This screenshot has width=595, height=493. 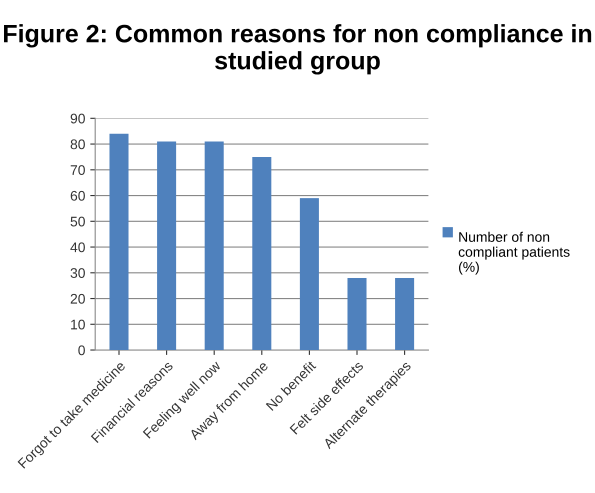 I want to click on y-tick-label: 20, so click(x=77, y=299).